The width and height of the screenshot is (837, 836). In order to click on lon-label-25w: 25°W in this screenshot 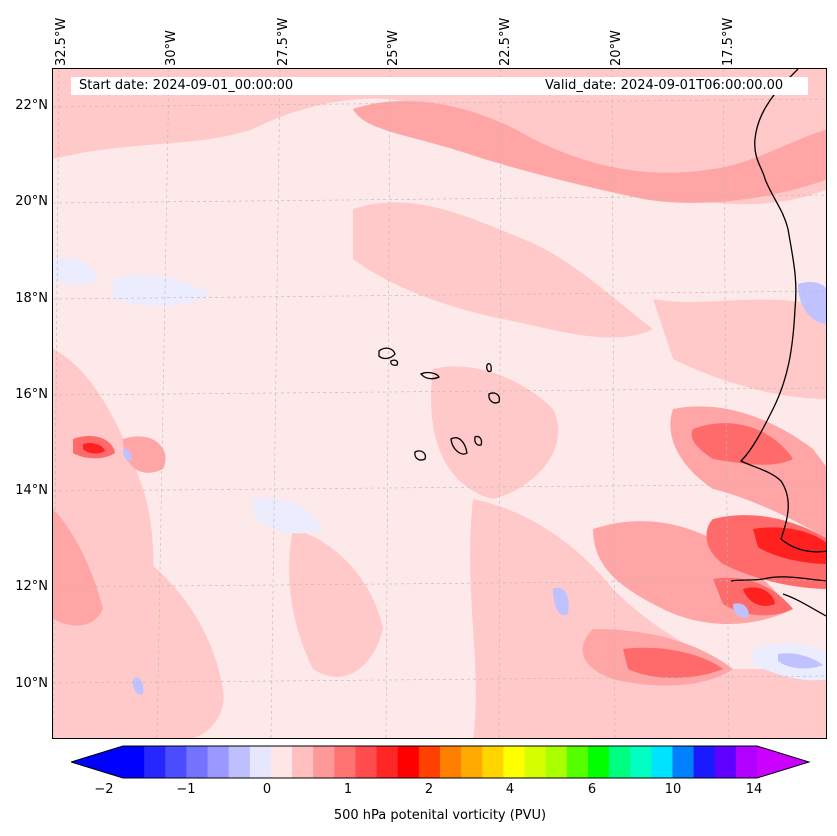, I will do `click(393, 48)`.